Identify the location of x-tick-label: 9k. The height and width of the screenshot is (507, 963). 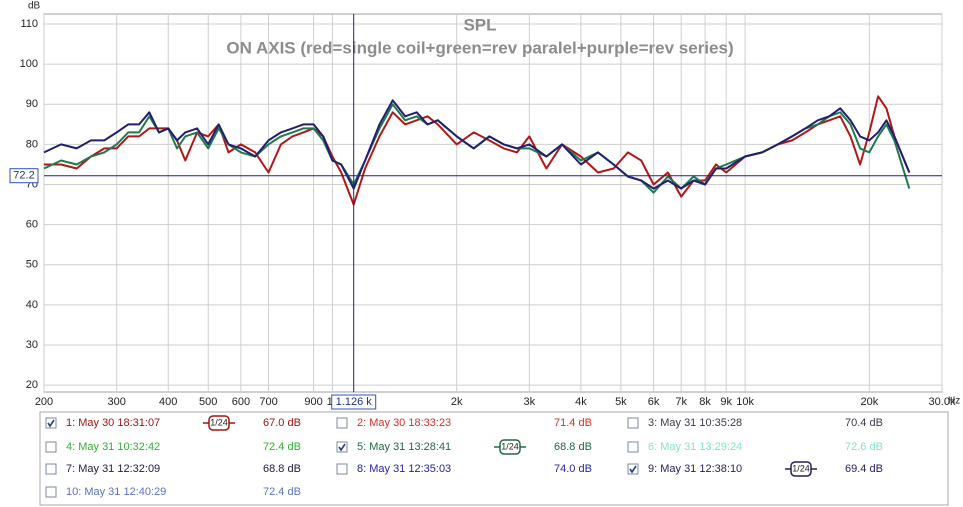
(726, 402).